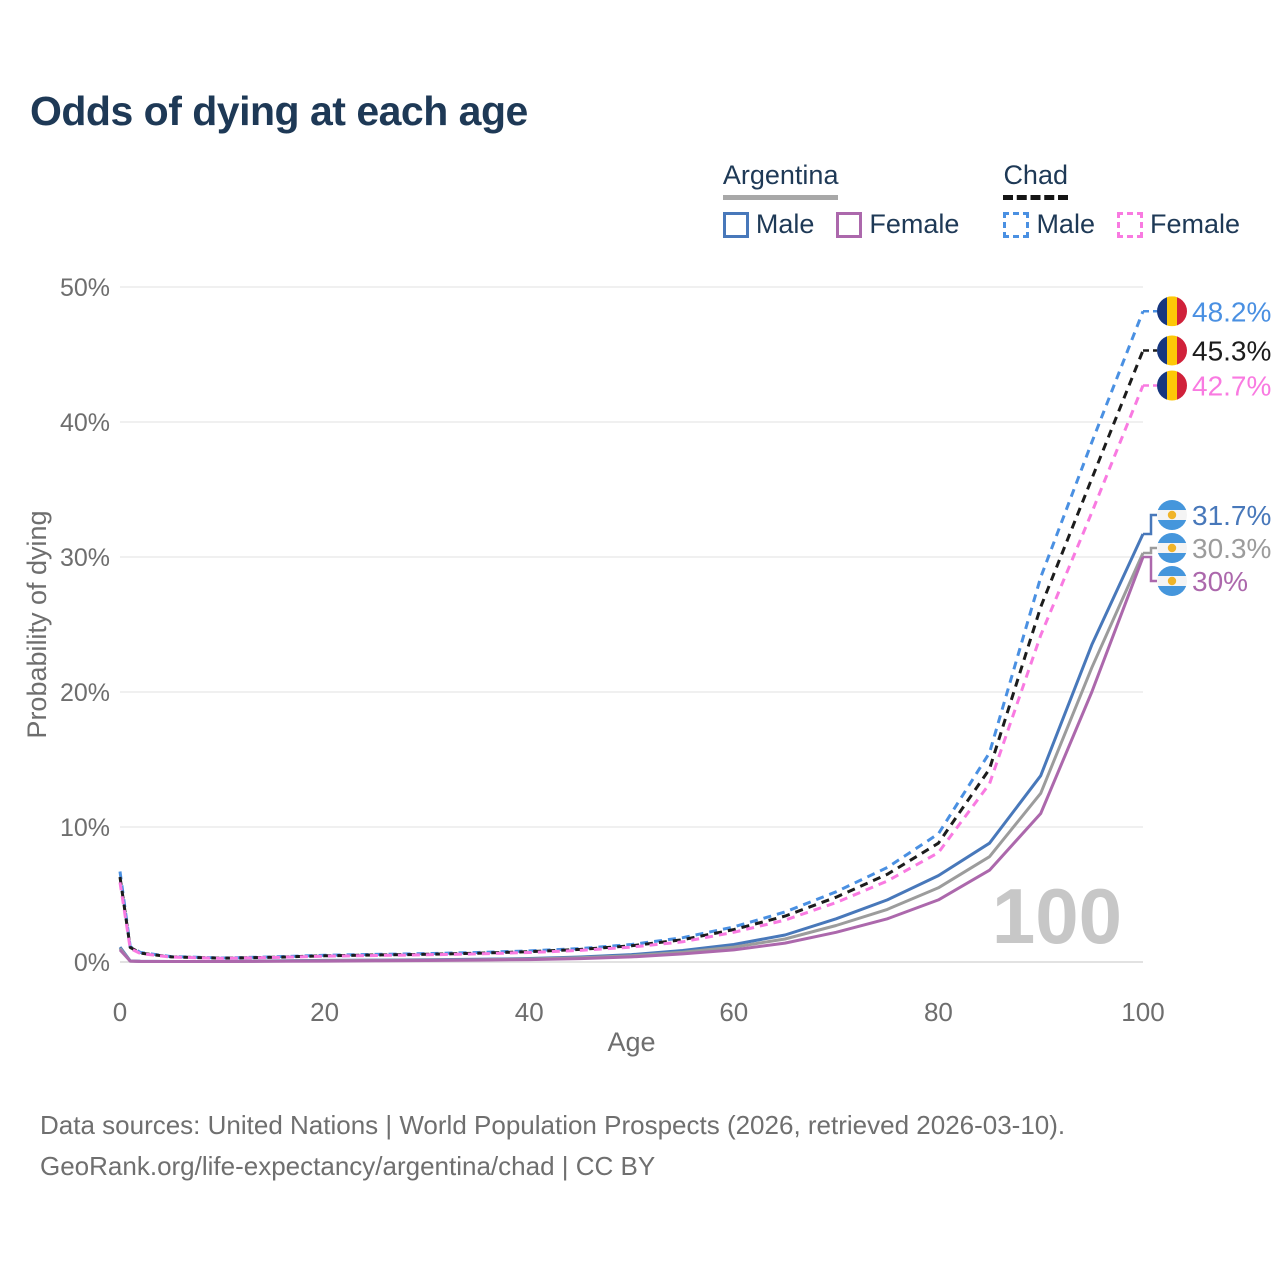  Describe the element at coordinates (1016, 224) in the screenshot. I see `chad-male-swatch-icon` at that location.